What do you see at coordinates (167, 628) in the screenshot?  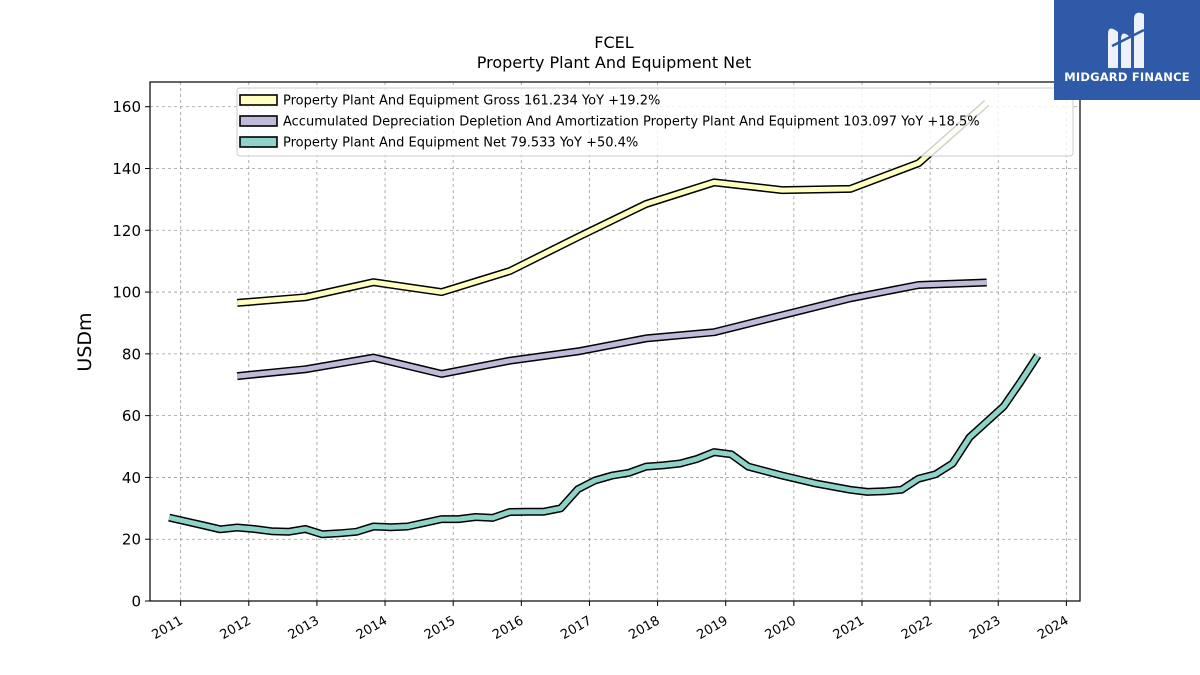 I see `x-tick-label: 2011` at bounding box center [167, 628].